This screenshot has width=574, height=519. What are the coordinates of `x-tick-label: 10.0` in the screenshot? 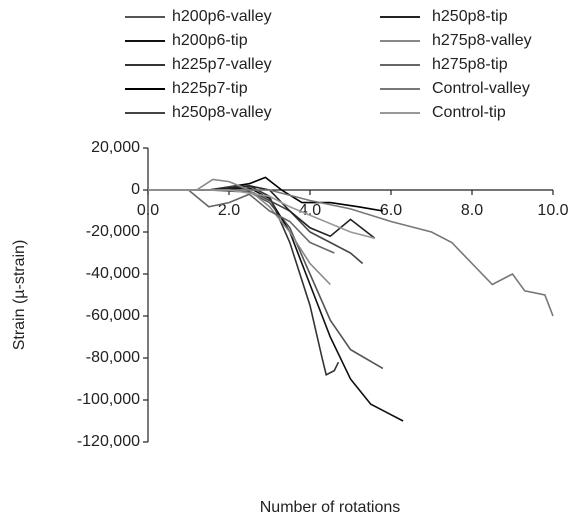 It's located at (552, 210).